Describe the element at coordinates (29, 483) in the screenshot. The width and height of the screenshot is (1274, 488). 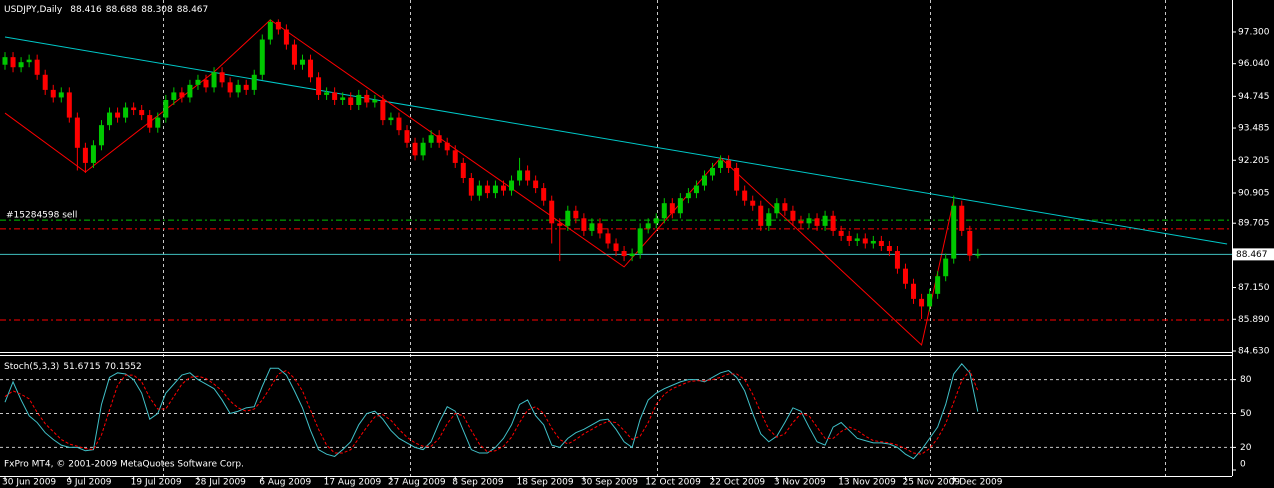
I see `x-tick-label: 30 Jun 2009` at that location.